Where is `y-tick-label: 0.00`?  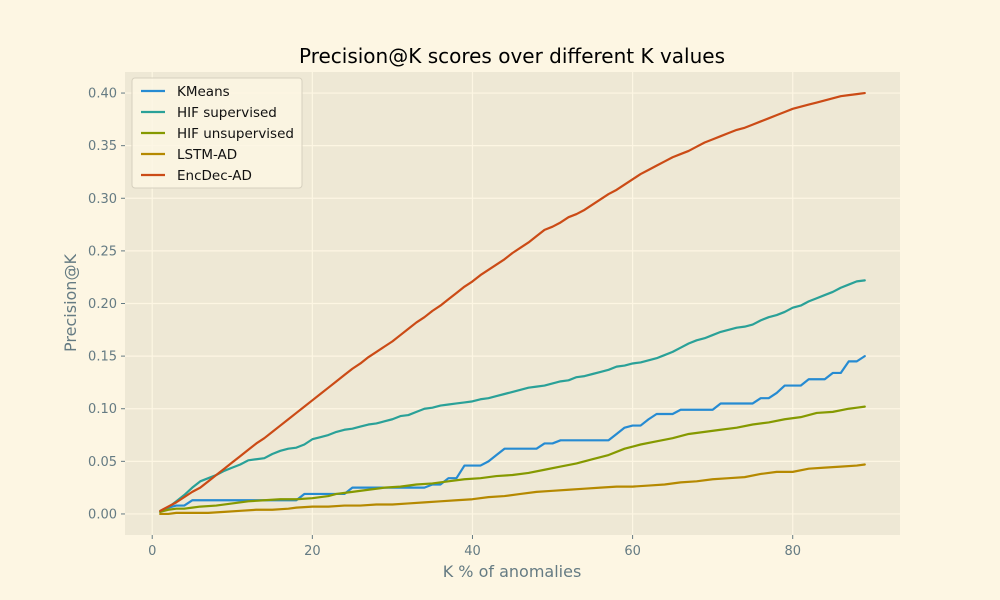 y-tick-label: 0.00 is located at coordinates (102, 514).